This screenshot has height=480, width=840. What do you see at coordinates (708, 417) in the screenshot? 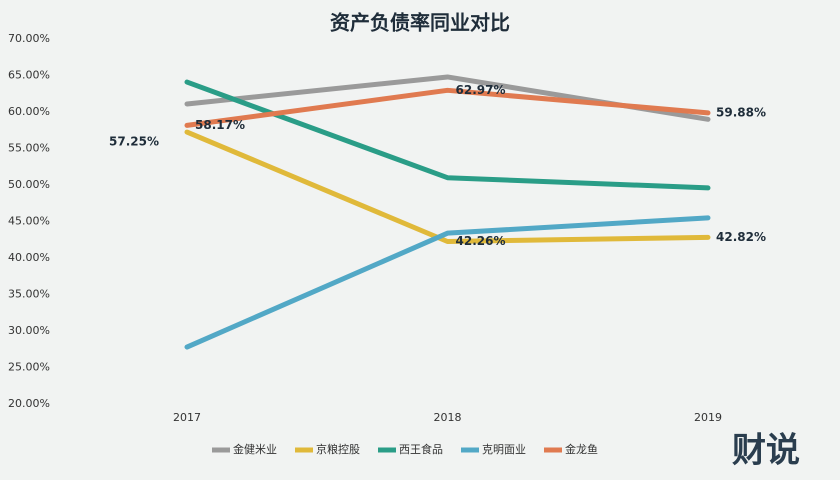
I see `x-tick-label: 2019` at bounding box center [708, 417].